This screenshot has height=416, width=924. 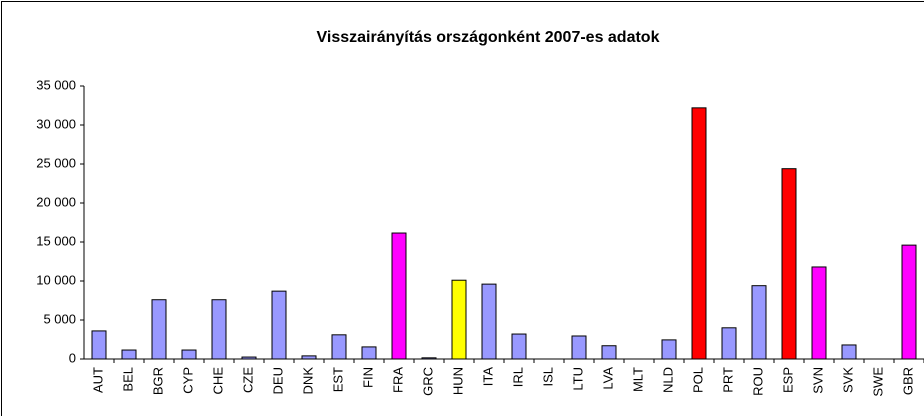 I want to click on y-tick-label: 0, so click(x=72, y=357).